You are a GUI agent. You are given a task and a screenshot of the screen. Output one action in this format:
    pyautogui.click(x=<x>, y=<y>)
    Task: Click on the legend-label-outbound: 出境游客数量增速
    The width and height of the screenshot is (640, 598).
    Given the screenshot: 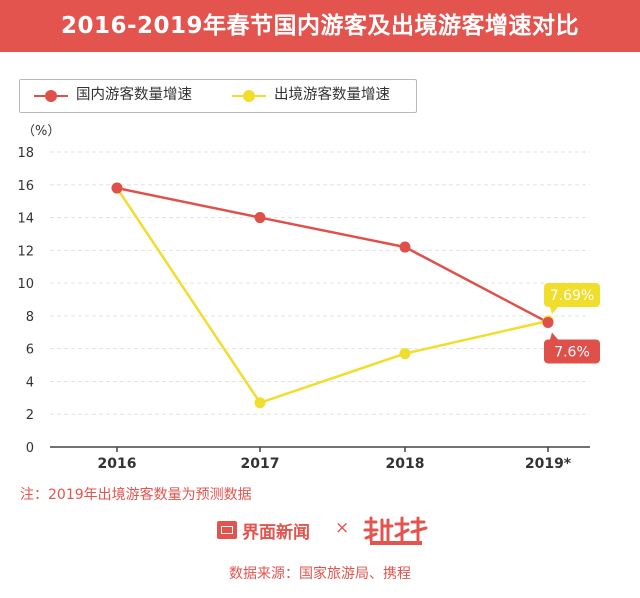 What is the action you would take?
    pyautogui.click(x=332, y=95)
    